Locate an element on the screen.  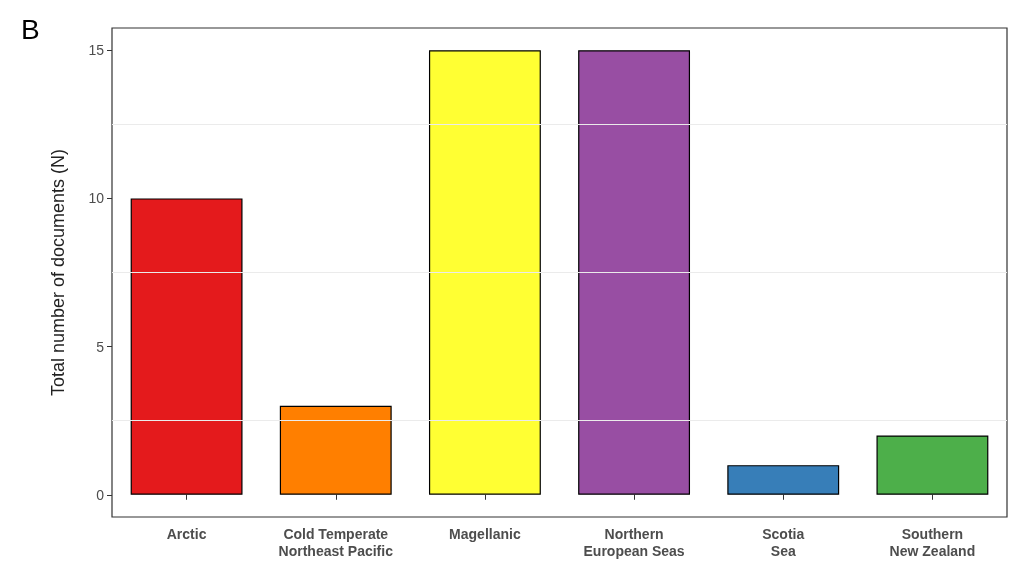
x-tick-label: Arctic is located at coordinates (186, 533).